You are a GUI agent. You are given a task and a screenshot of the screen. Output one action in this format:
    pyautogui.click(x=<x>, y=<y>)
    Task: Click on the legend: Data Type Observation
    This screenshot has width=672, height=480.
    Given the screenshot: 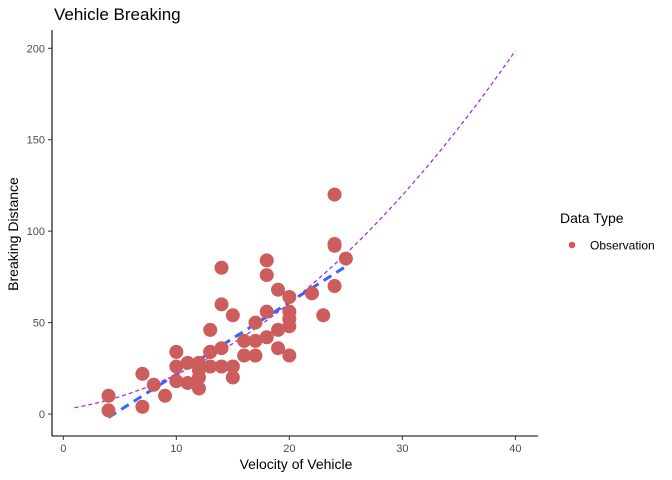 What is the action you would take?
    pyautogui.click(x=607, y=231)
    